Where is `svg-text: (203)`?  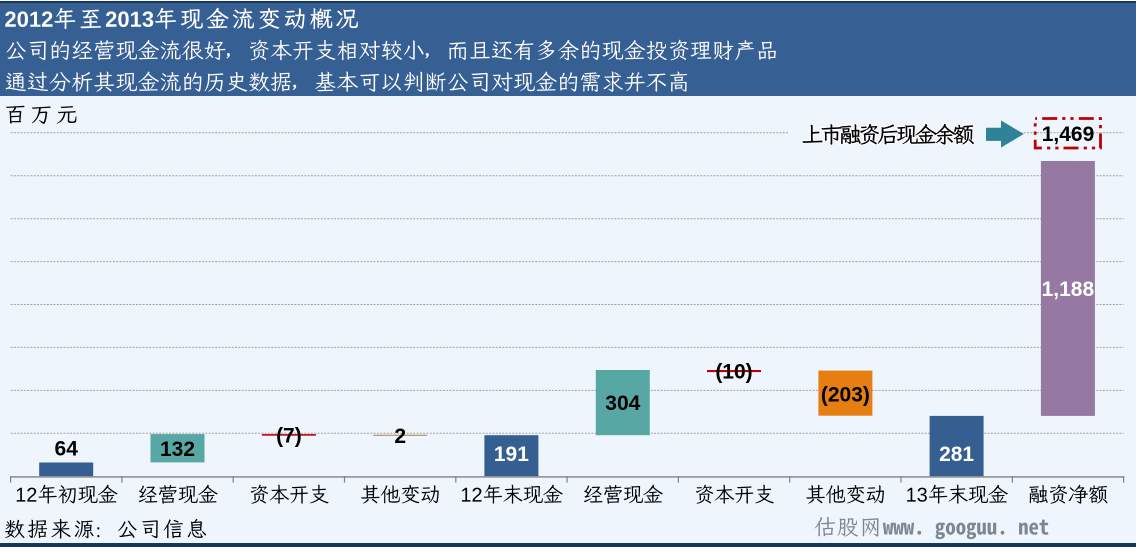
svg-text: (203) is located at coordinates (845, 394).